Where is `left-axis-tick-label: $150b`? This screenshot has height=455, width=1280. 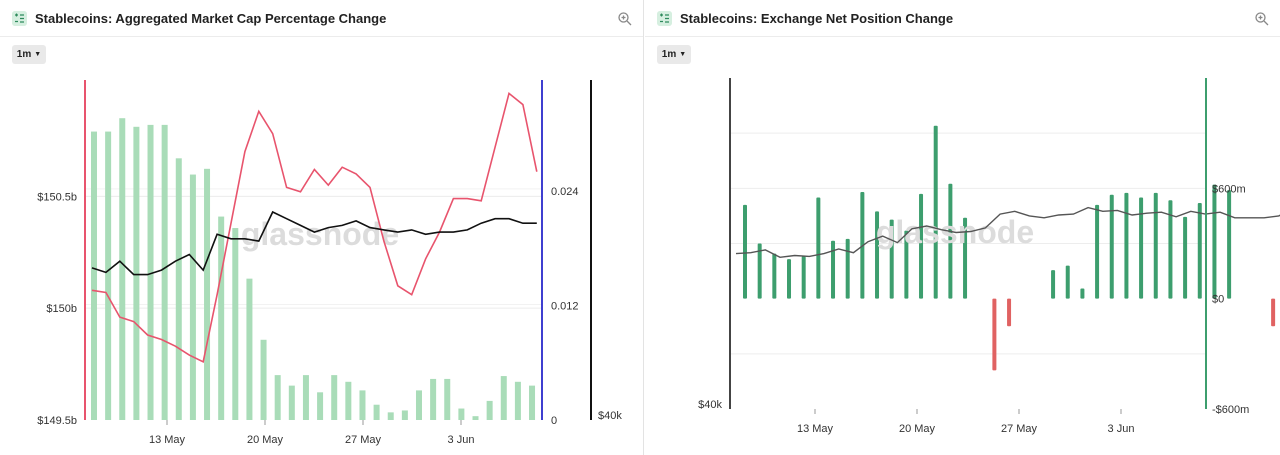
left-axis-tick-label: $150b is located at coordinates (61, 309).